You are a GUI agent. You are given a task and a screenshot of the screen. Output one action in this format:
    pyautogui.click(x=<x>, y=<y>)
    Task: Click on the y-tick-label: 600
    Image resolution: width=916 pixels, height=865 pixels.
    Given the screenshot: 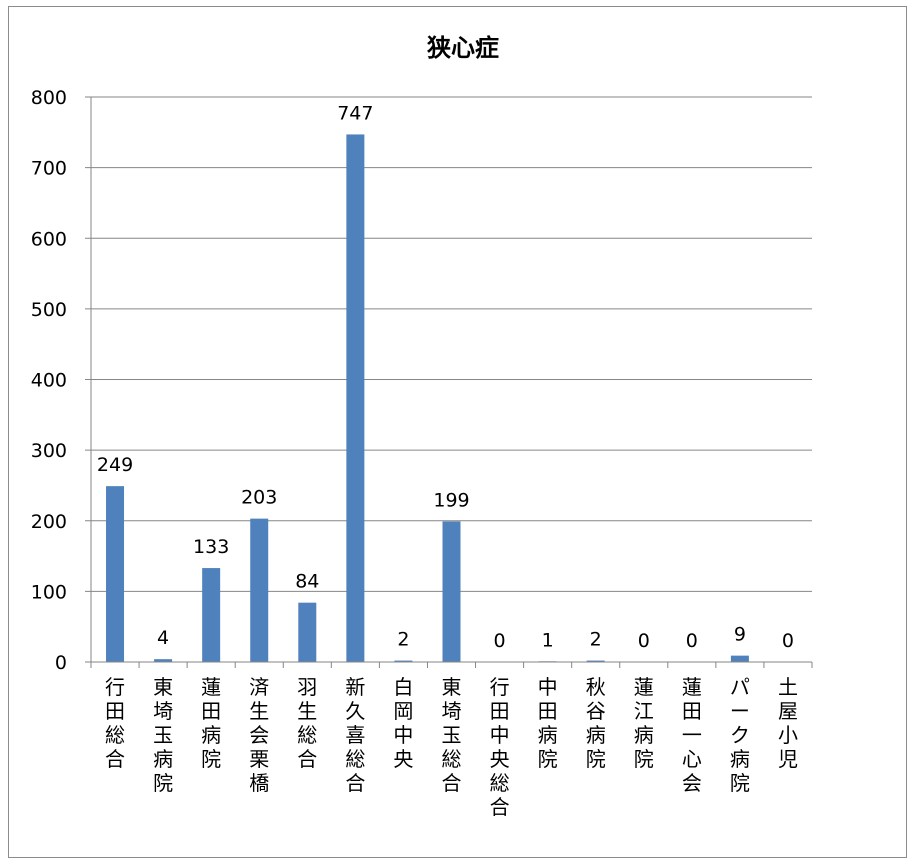 What is the action you would take?
    pyautogui.click(x=49, y=239)
    